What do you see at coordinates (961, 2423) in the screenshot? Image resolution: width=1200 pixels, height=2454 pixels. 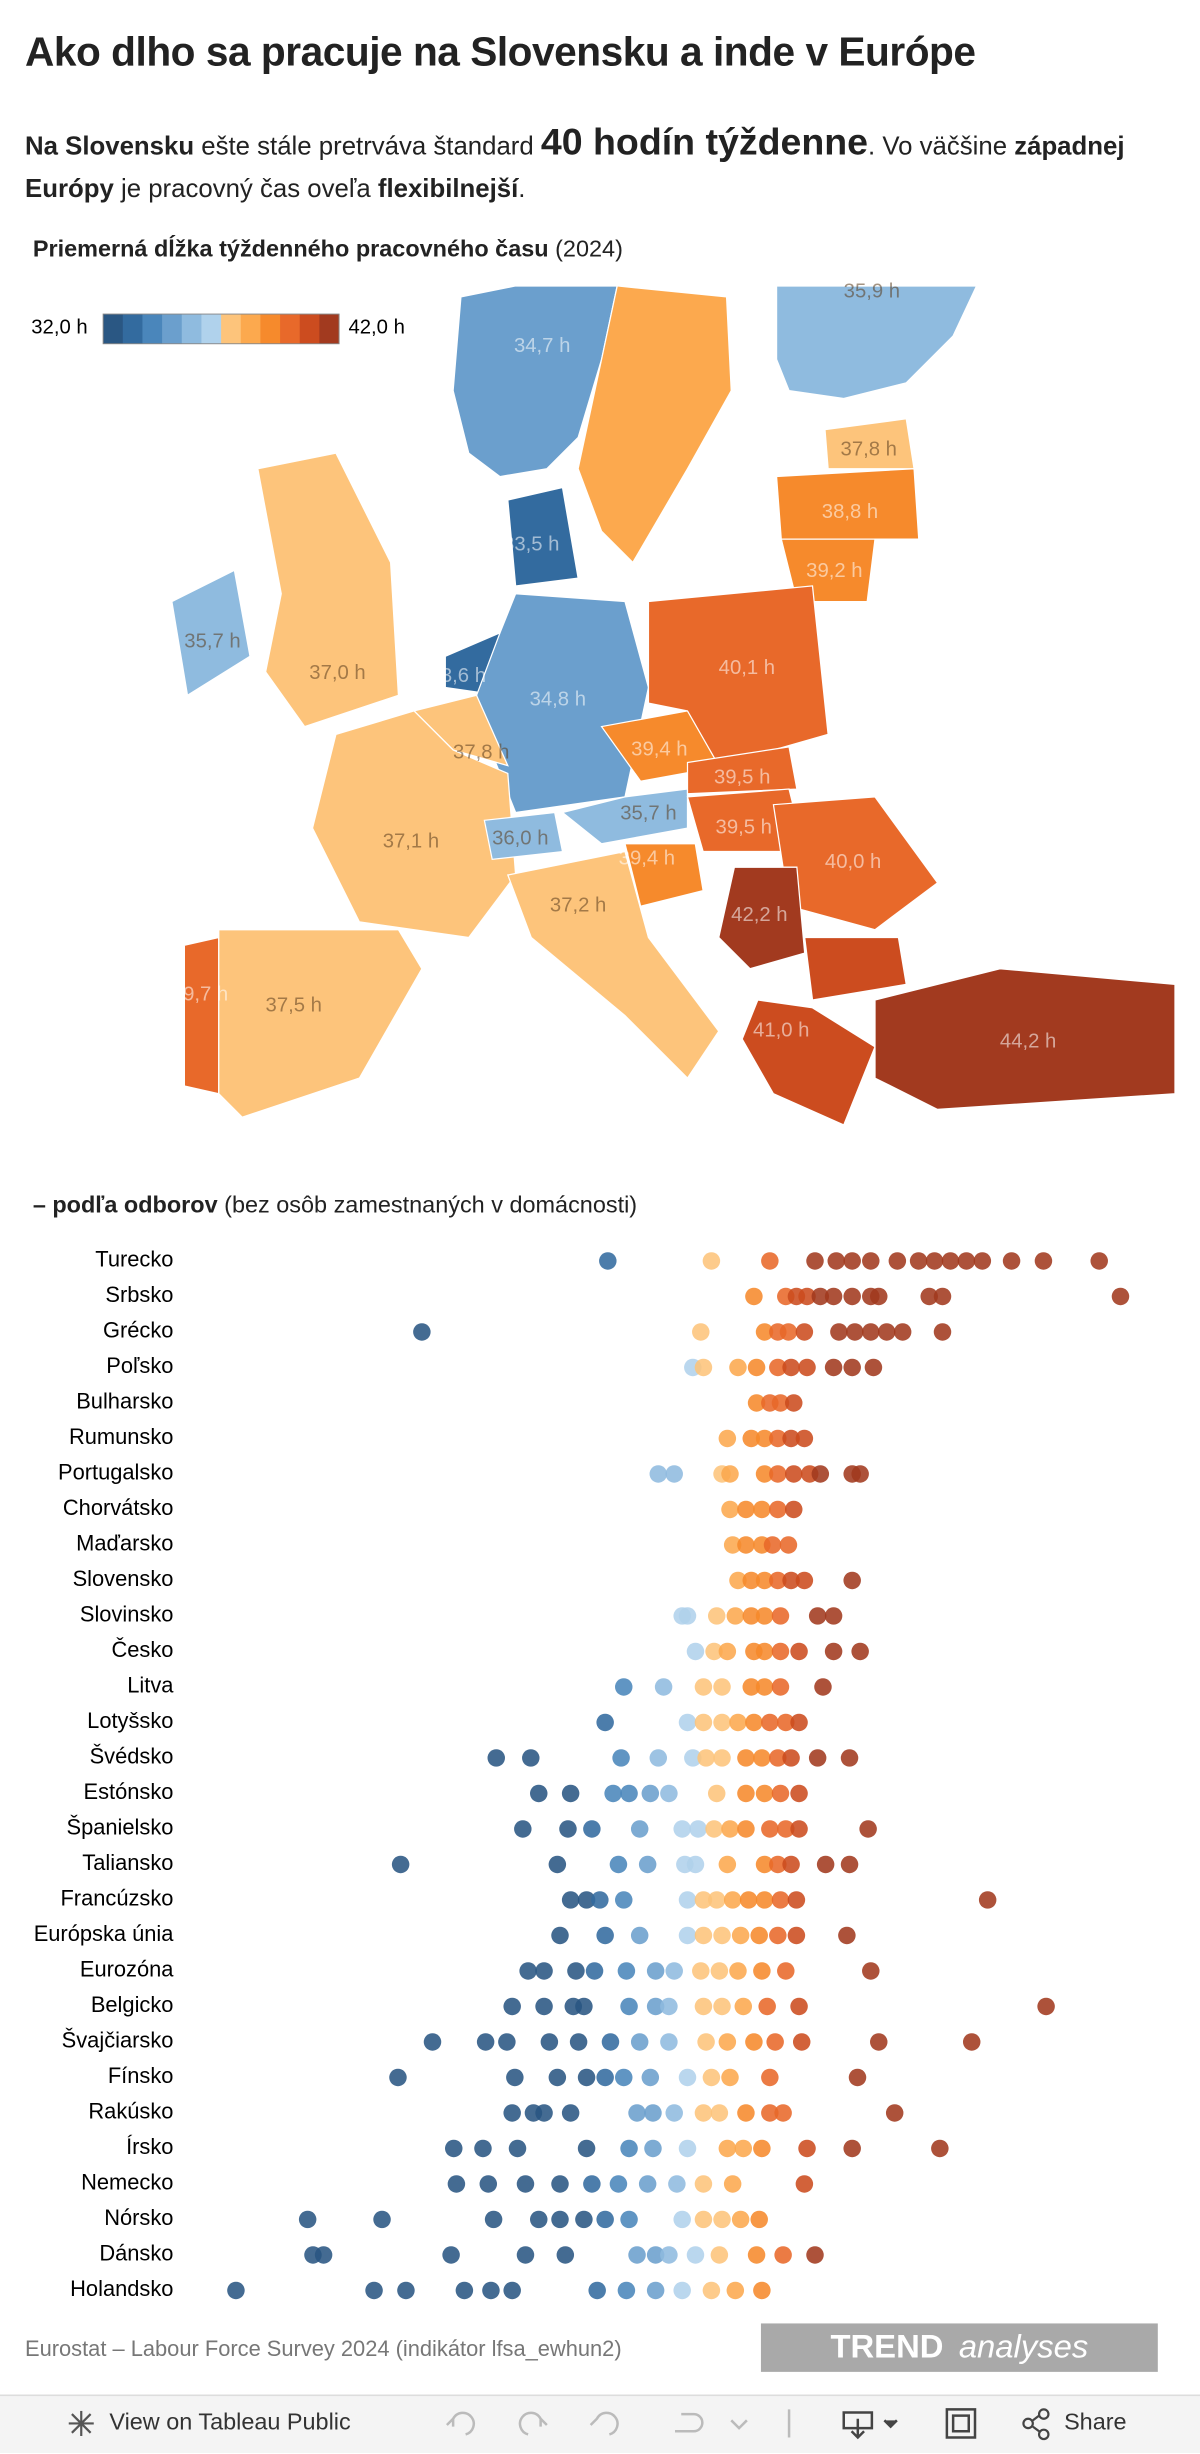 I see `fullscreen-button` at bounding box center [961, 2423].